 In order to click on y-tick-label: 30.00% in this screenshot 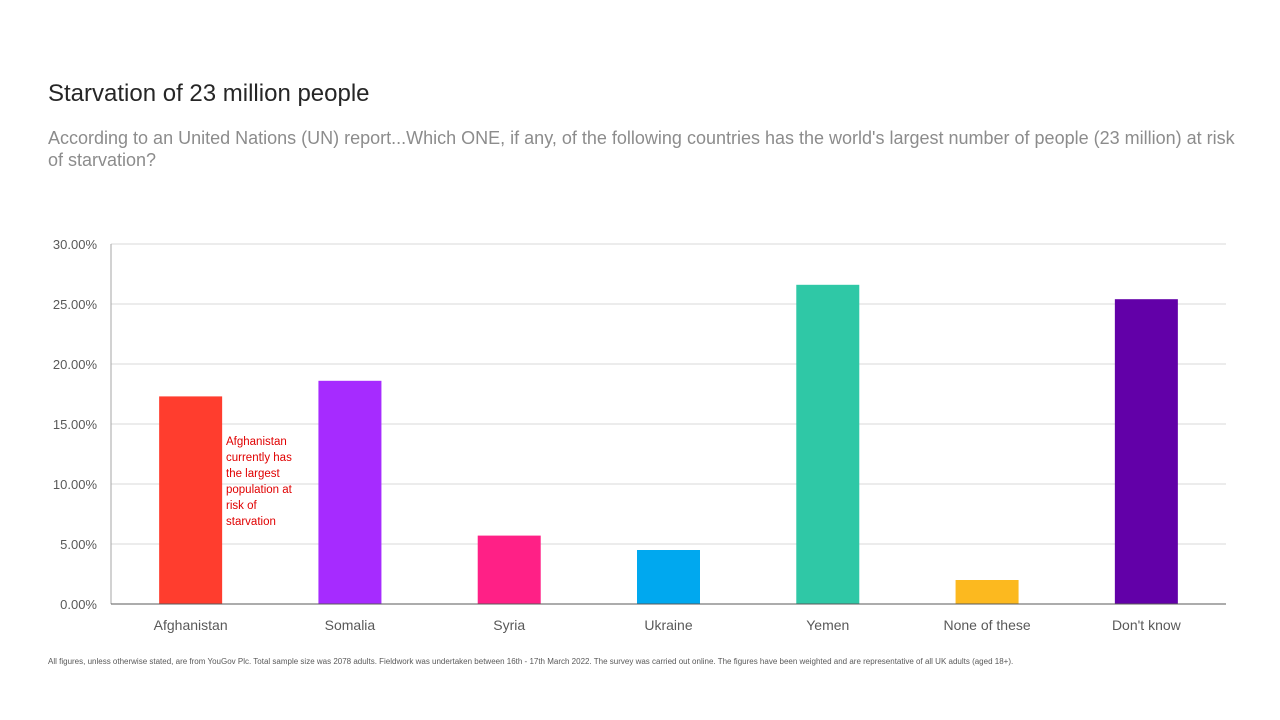, I will do `click(75, 244)`.